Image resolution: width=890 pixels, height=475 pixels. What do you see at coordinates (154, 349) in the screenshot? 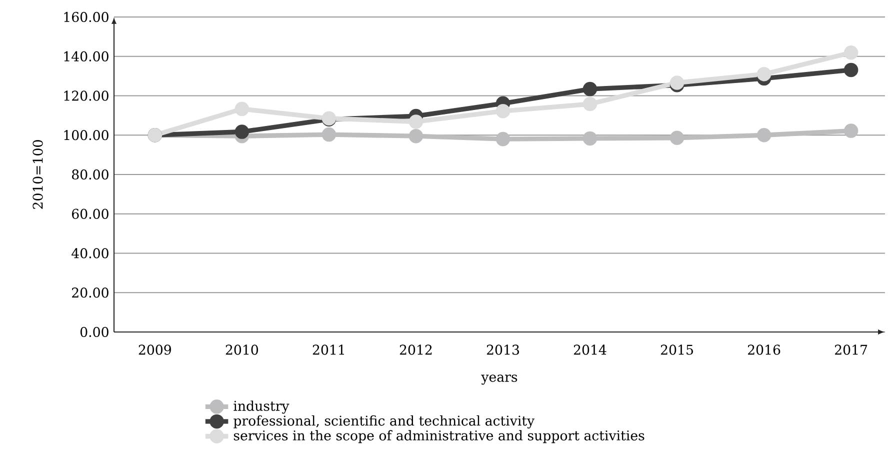
I see `x-tick-label: 2009` at bounding box center [154, 349].